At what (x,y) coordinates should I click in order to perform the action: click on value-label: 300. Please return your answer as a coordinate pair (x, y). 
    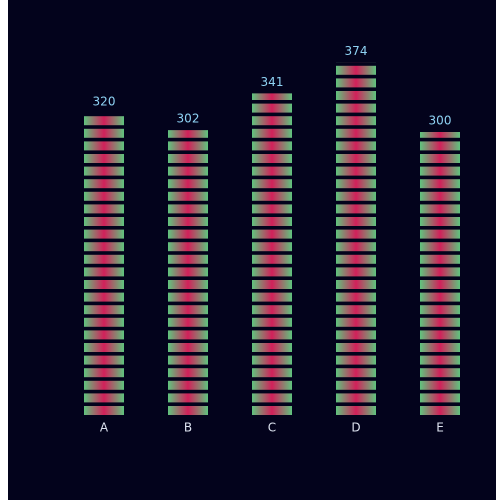
    Looking at the image, I should click on (440, 121).